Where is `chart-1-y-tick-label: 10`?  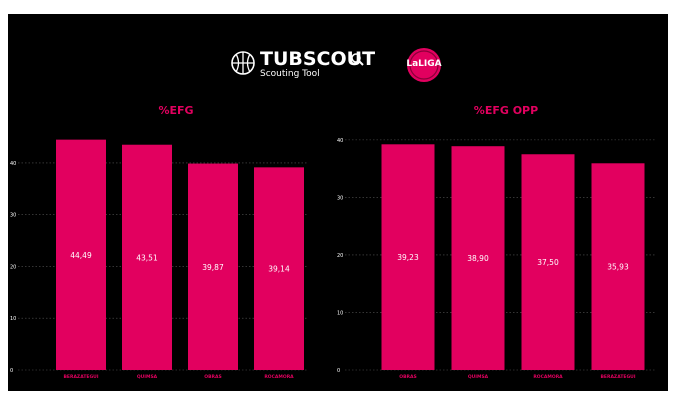
chart-1-y-tick-label: 10 is located at coordinates (340, 313).